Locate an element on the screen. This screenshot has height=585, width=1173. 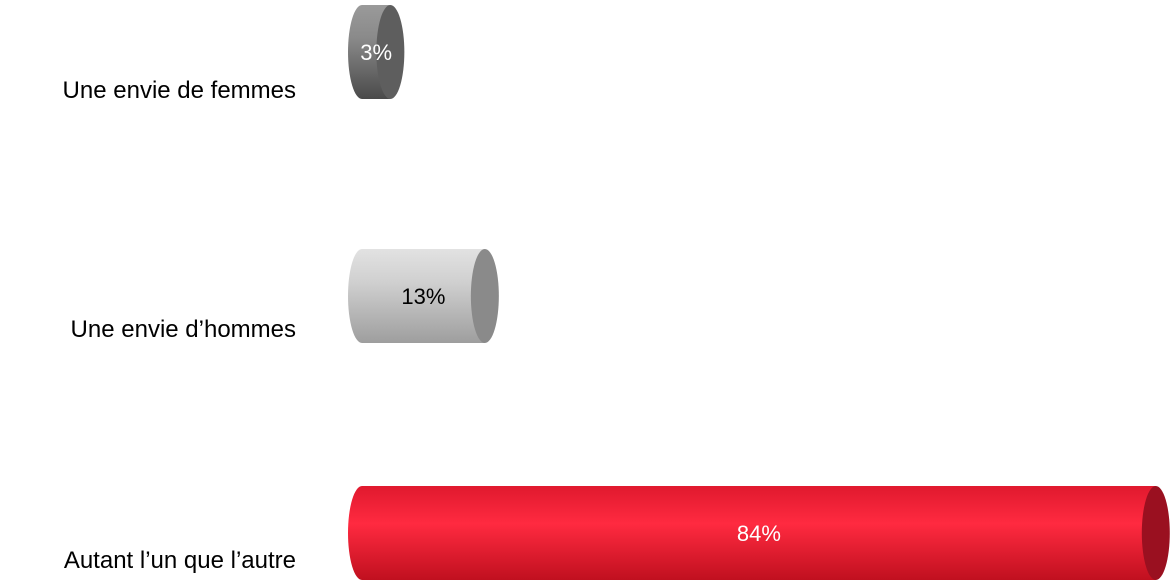
category-label-1: Une envie de femmes is located at coordinates (179, 90).